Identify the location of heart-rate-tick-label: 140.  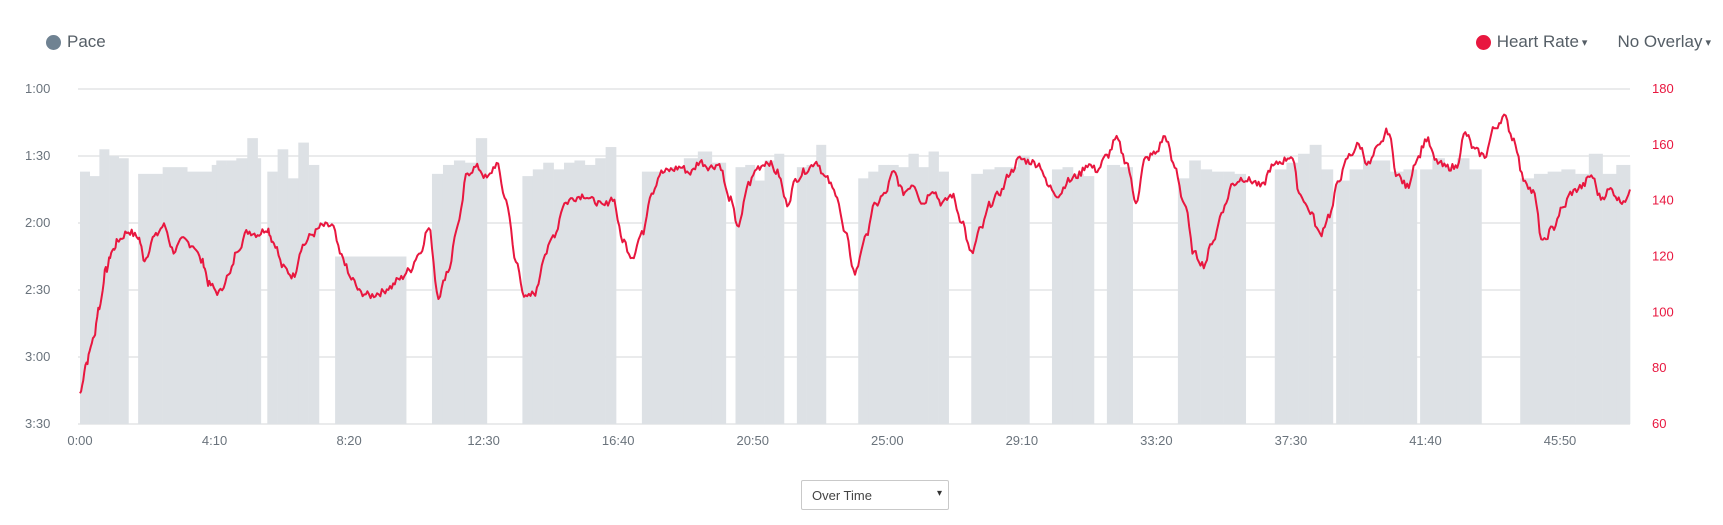
(1663, 200).